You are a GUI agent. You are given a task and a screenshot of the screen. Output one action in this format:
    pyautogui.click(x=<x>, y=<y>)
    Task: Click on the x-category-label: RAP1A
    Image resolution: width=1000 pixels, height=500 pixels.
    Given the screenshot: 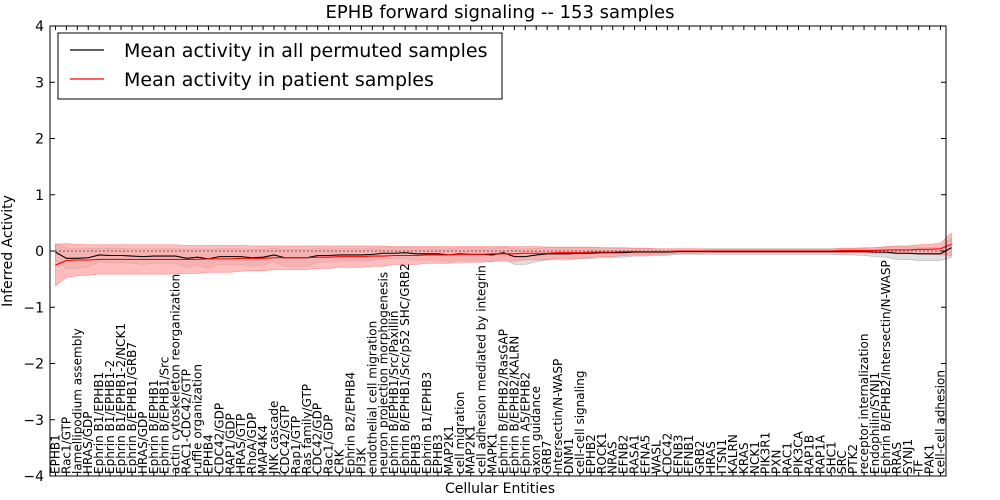 What is the action you would take?
    pyautogui.click(x=820, y=454)
    